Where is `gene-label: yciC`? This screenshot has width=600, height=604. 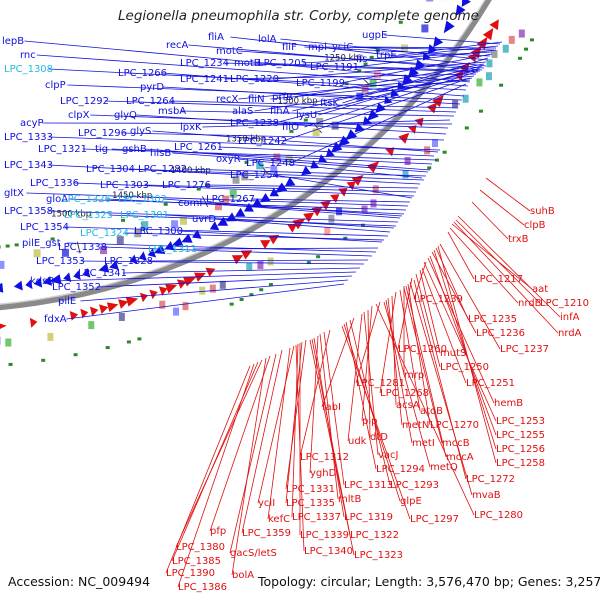 gene-label: yciC is located at coordinates (342, 47).